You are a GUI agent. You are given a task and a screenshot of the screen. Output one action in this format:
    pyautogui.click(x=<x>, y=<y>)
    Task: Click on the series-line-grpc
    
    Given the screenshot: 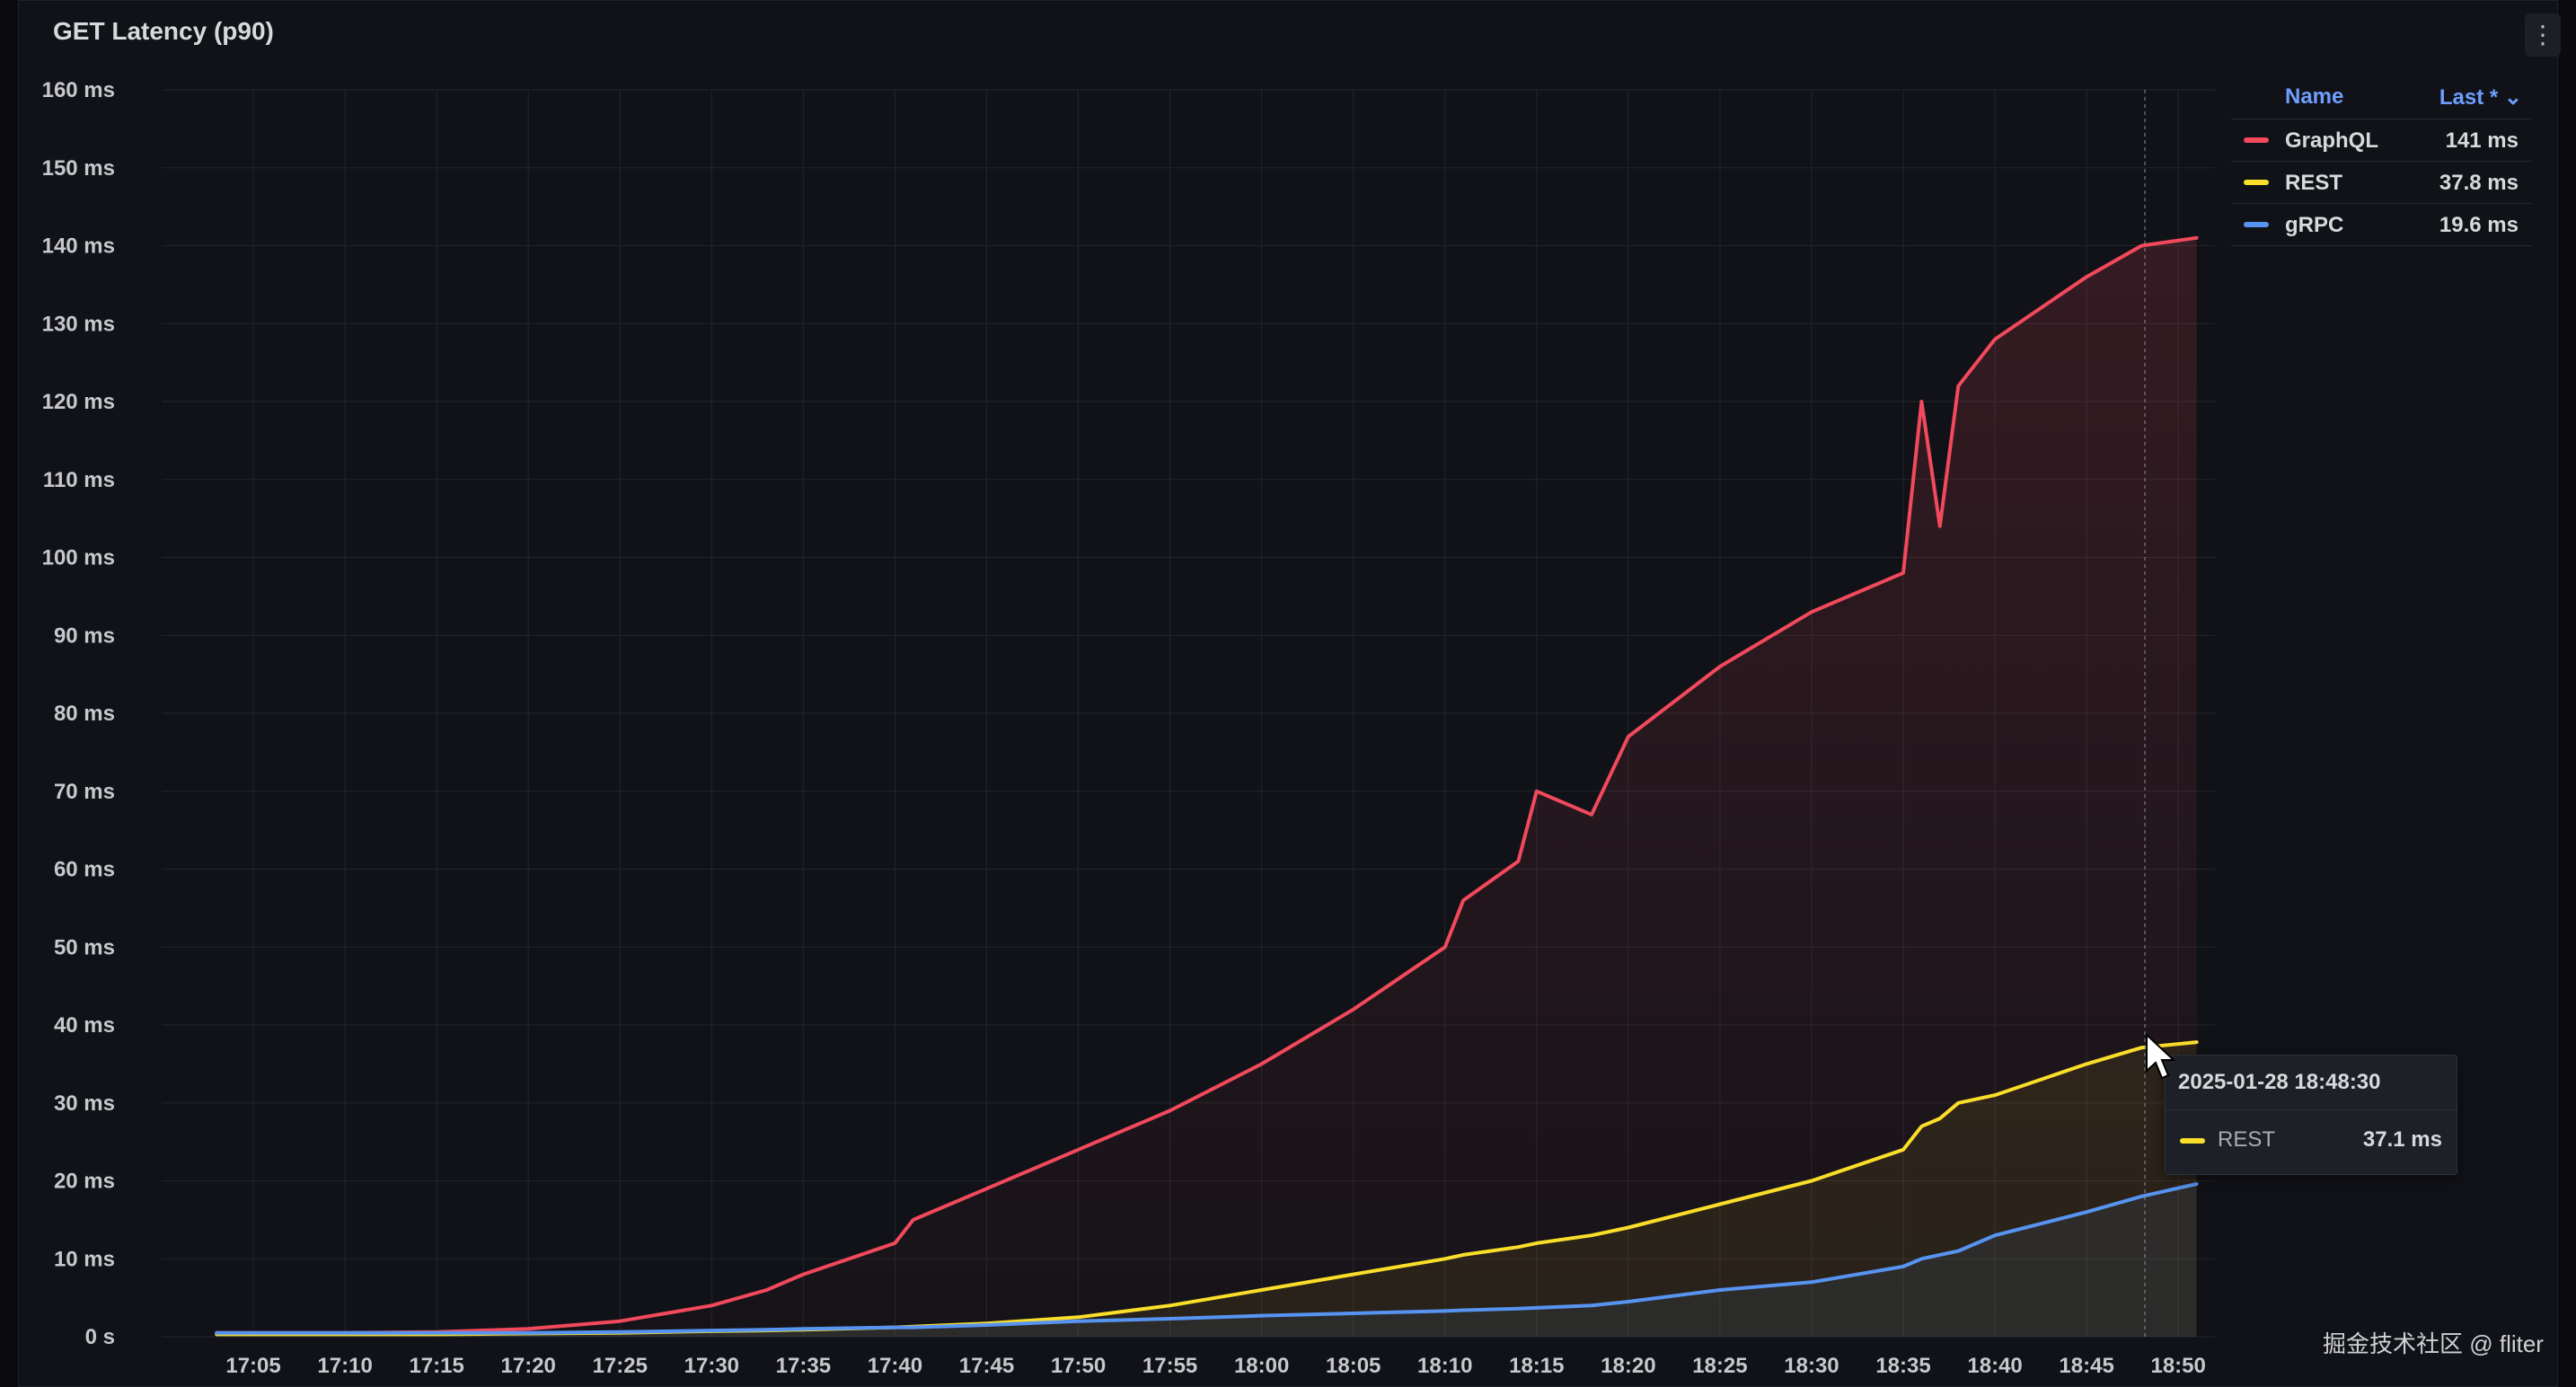 What is the action you would take?
    pyautogui.click(x=1207, y=1258)
    